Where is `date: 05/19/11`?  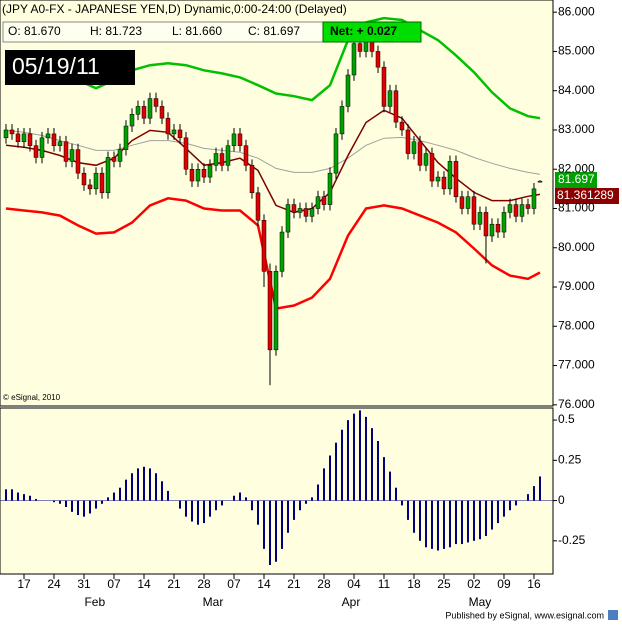
date: 05/19/11 is located at coordinates (56, 66).